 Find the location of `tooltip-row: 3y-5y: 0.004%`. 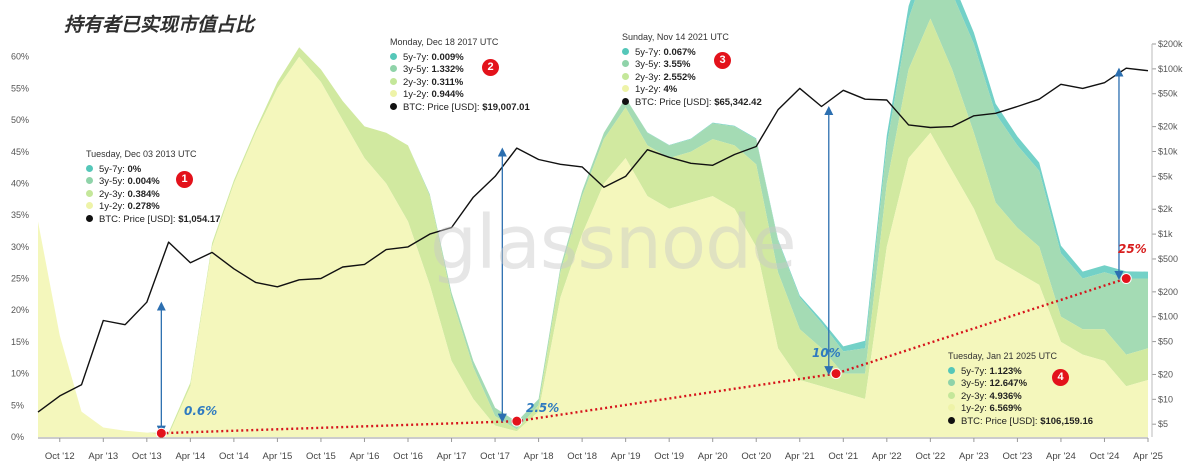

tooltip-row: 3y-5y: 0.004% is located at coordinates (153, 182).